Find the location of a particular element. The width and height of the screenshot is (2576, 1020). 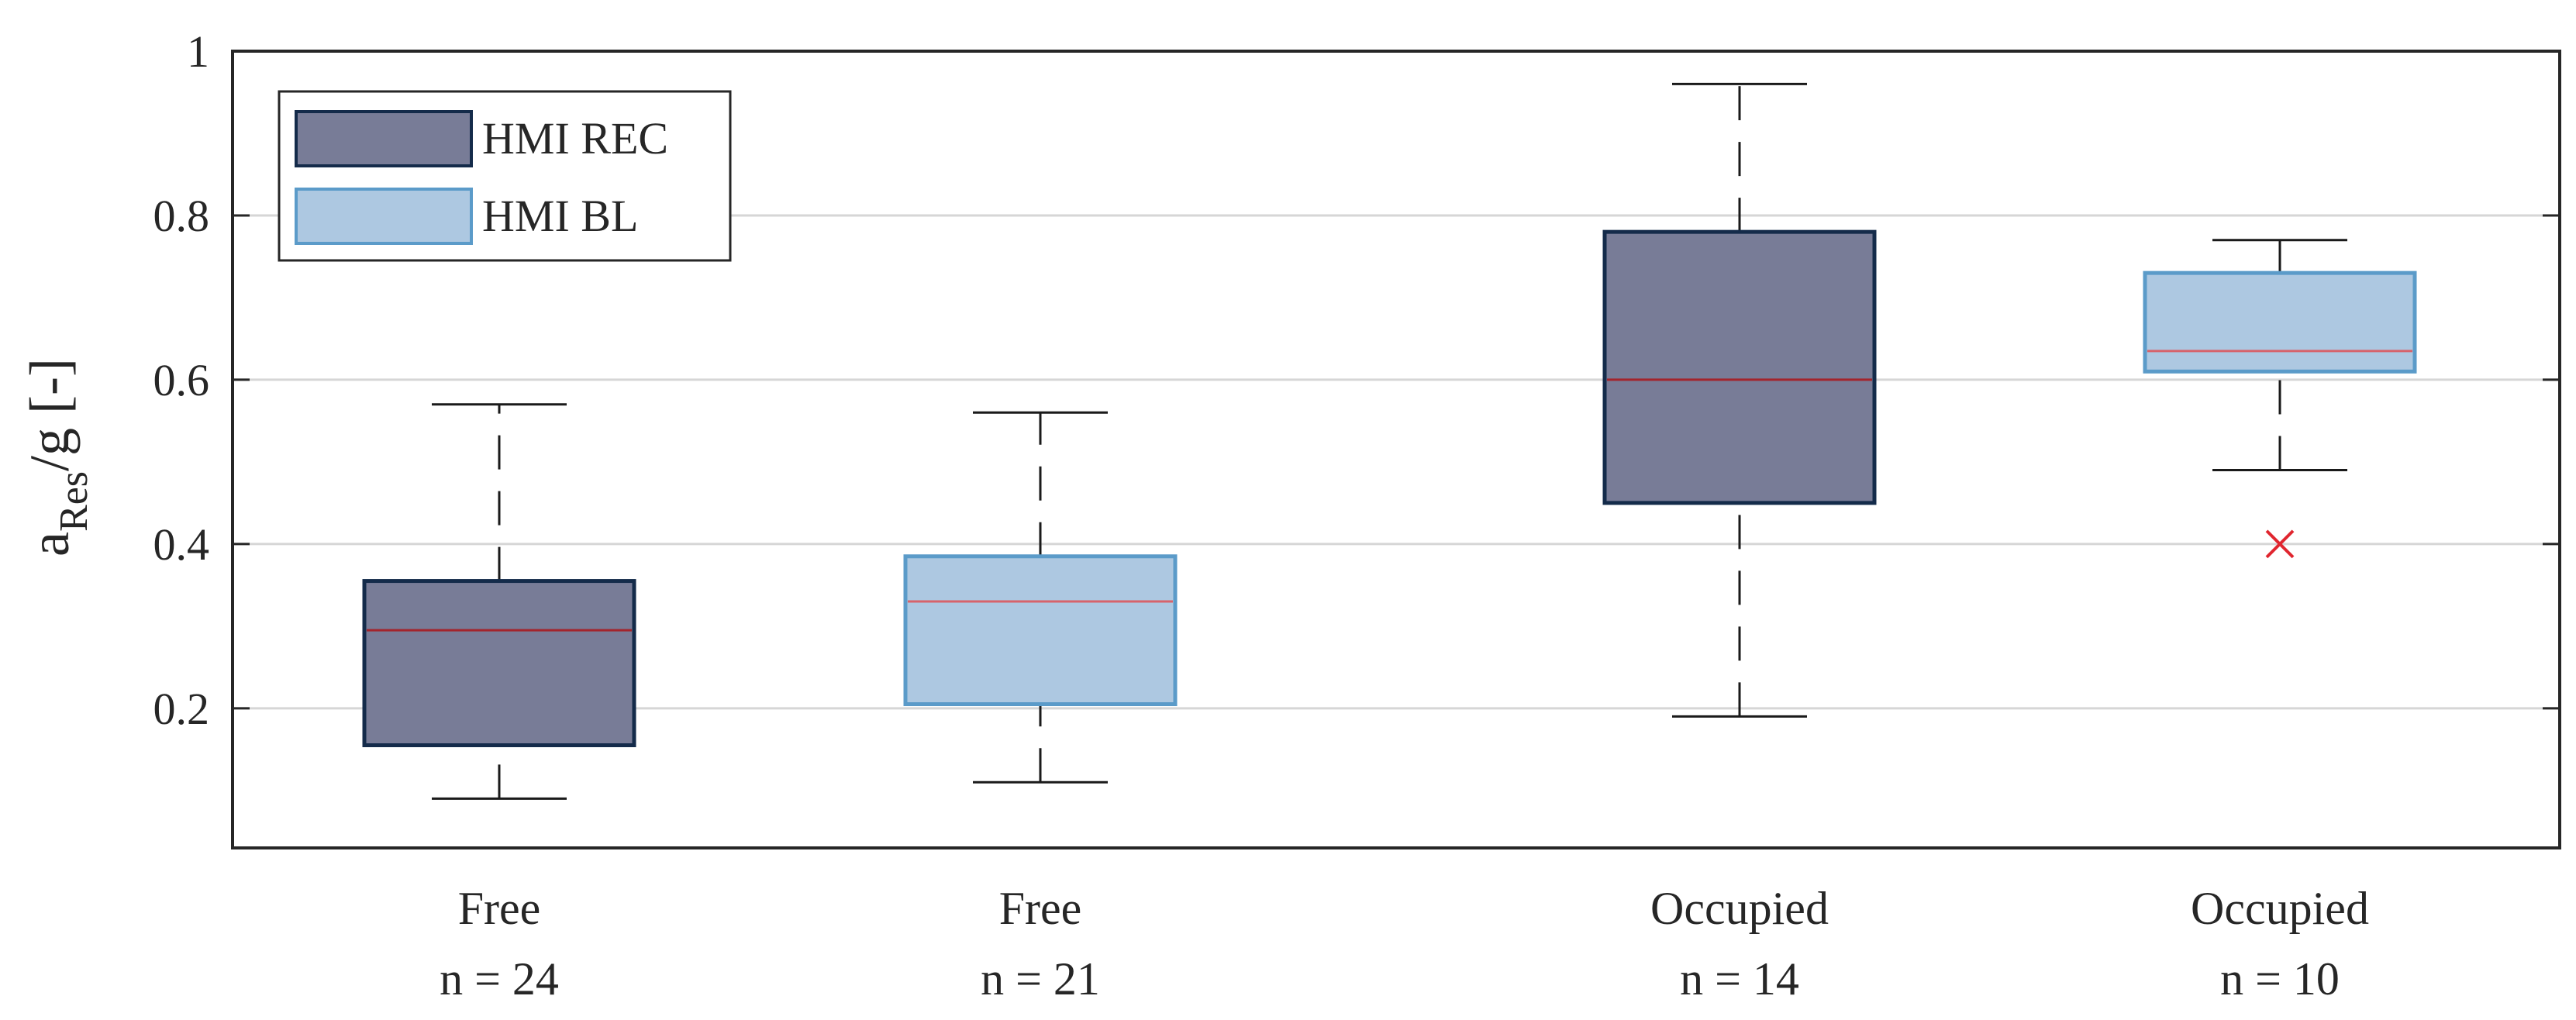

outlier-stroke is located at coordinates (2280, 544).